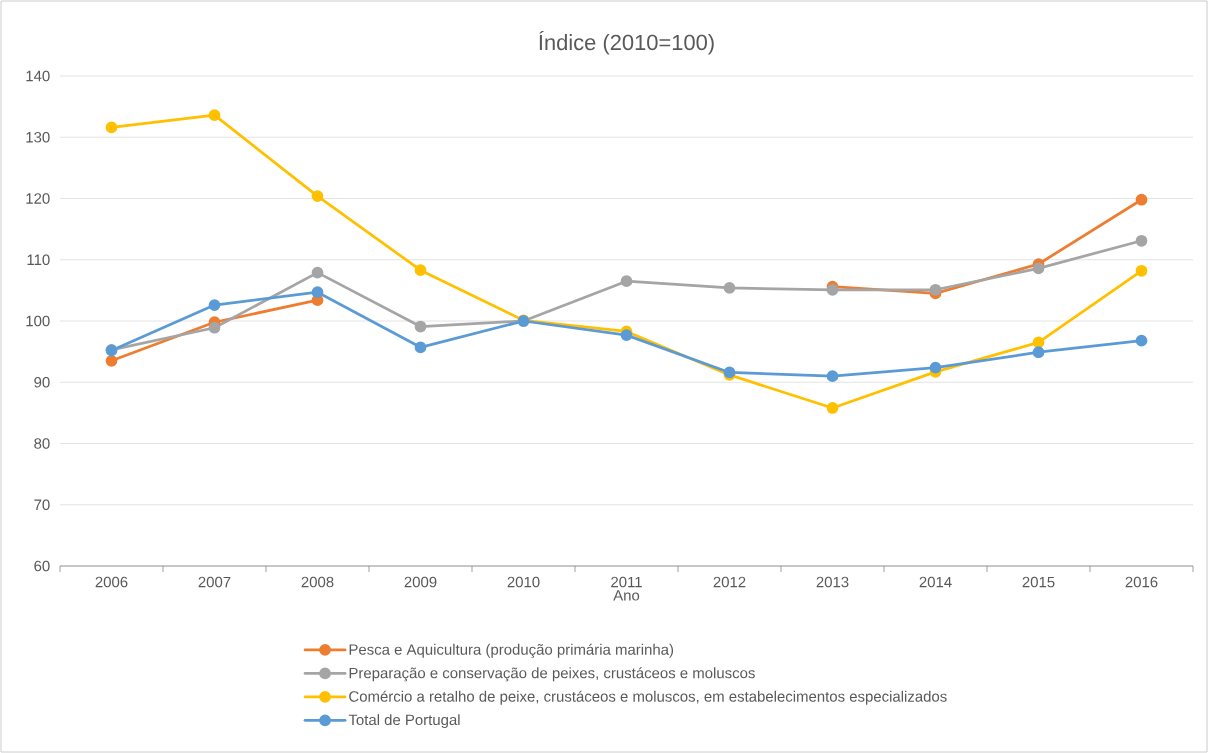 The width and height of the screenshot is (1208, 753). What do you see at coordinates (832, 582) in the screenshot?
I see `x-tick-label: 2013` at bounding box center [832, 582].